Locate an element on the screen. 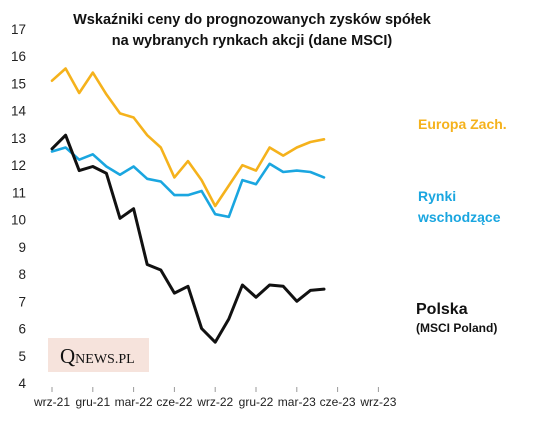 The height and width of the screenshot is (431, 537). label-rynki-line-2: wschodzące is located at coordinates (459, 217).